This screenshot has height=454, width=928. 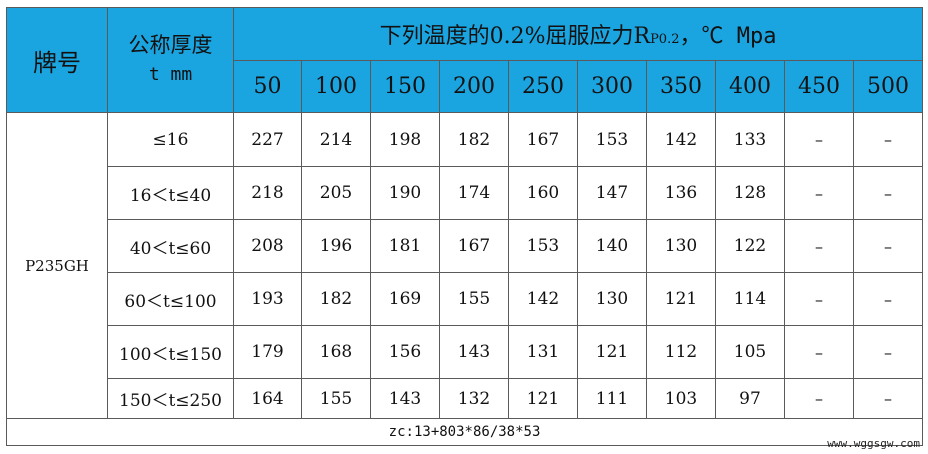 What do you see at coordinates (750, 246) in the screenshot?
I see `value-cell: 122` at bounding box center [750, 246].